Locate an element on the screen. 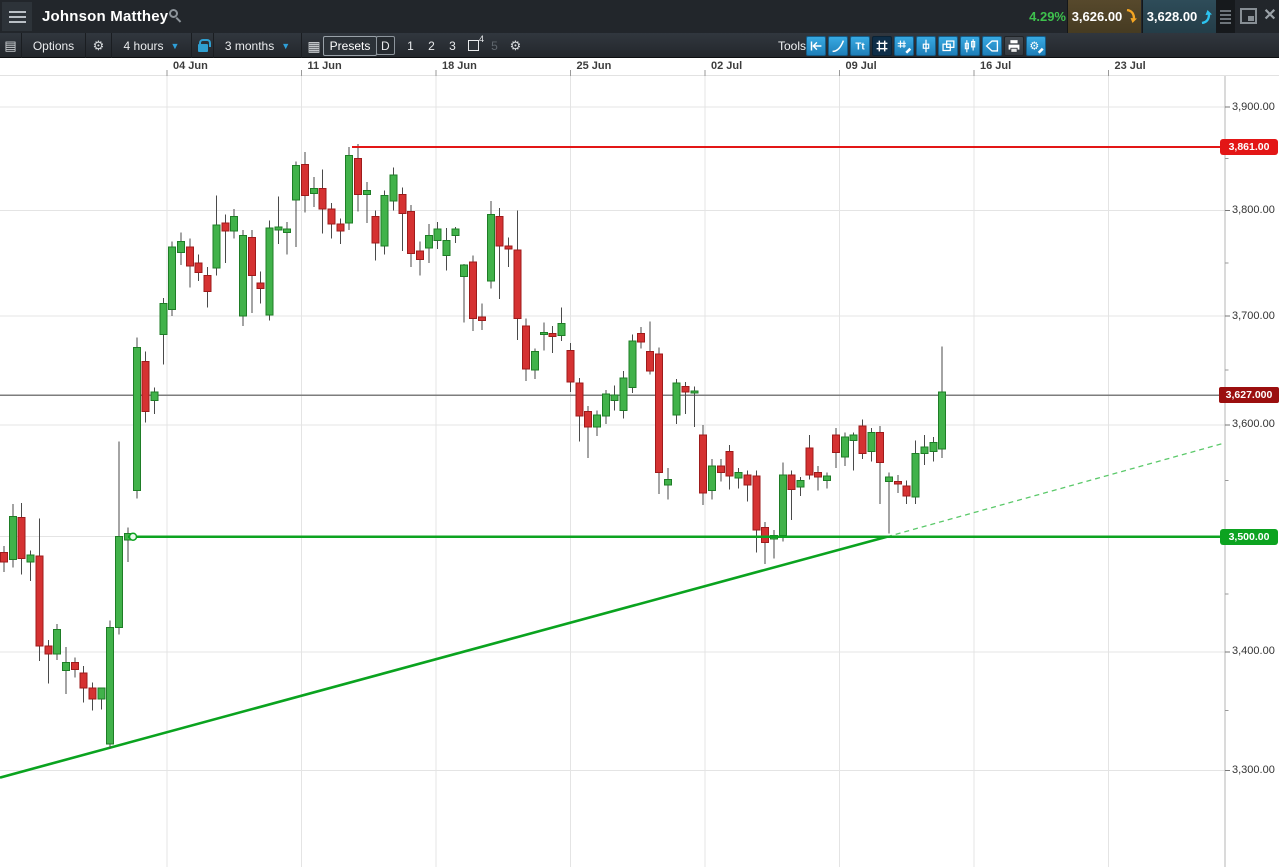 The width and height of the screenshot is (1279, 867). candlestick-tool-icon is located at coordinates (970, 46).